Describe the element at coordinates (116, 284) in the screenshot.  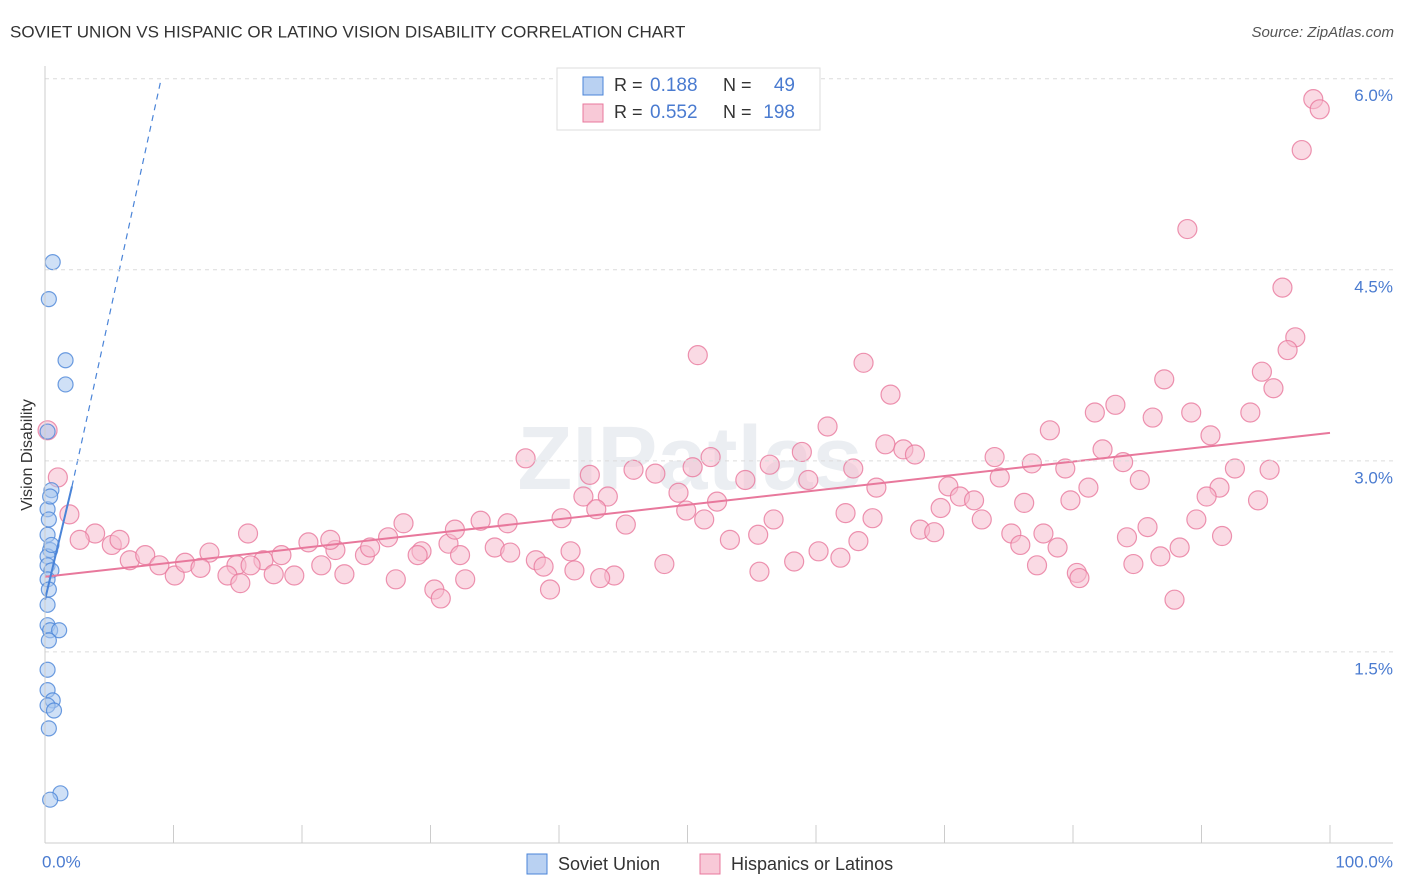
I see `trend-extension` at that location.